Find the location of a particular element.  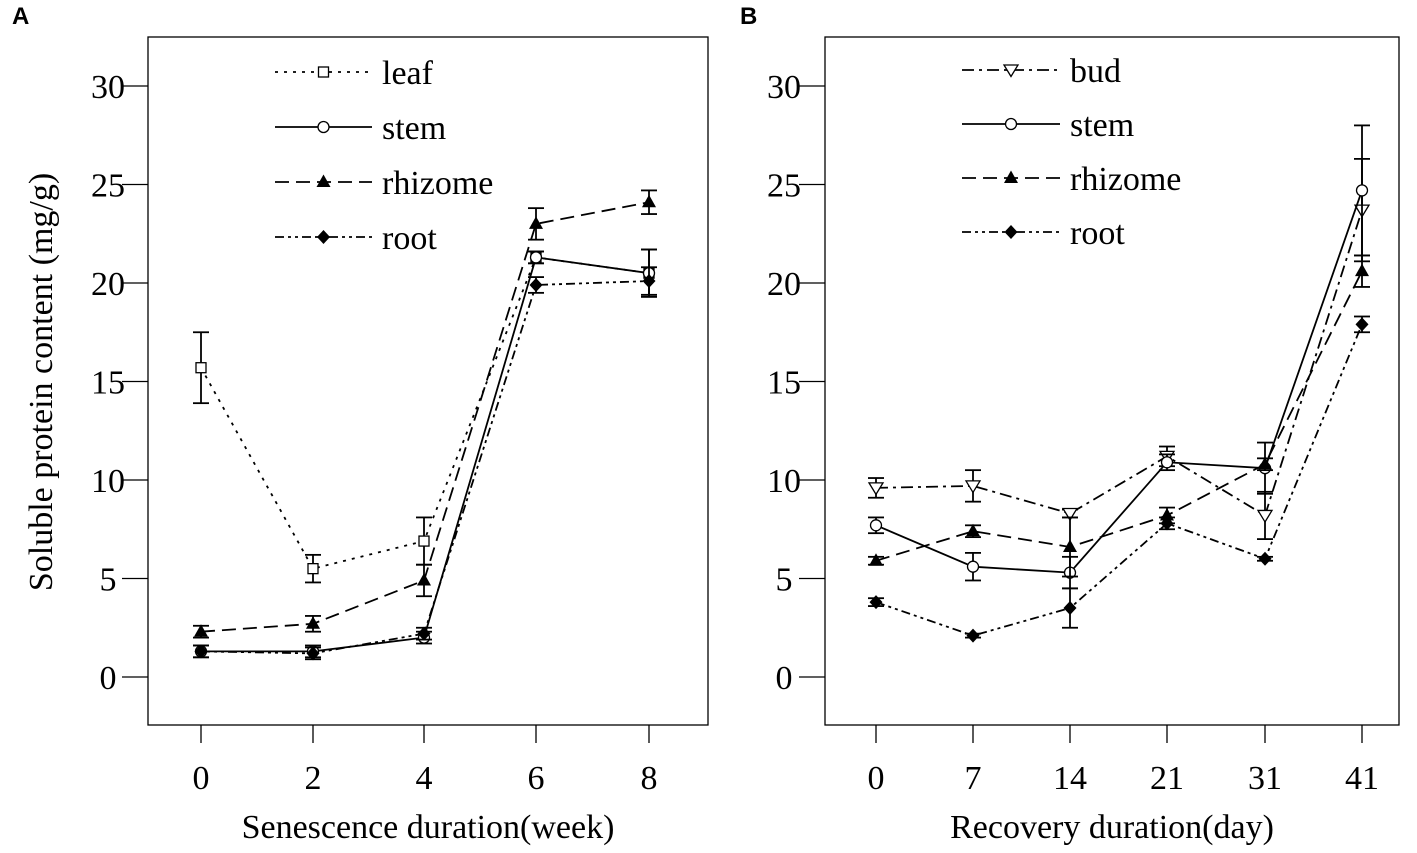

series-line-rhizome is located at coordinates (1119, 416).